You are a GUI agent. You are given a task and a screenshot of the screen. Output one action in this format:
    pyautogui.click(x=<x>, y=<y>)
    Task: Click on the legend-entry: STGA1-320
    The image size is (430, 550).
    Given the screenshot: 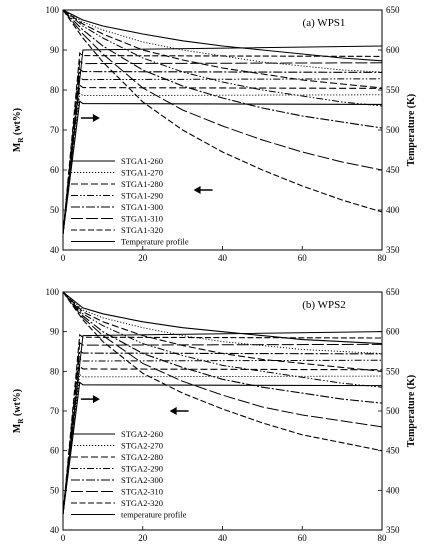 What is the action you would take?
    pyautogui.click(x=142, y=230)
    